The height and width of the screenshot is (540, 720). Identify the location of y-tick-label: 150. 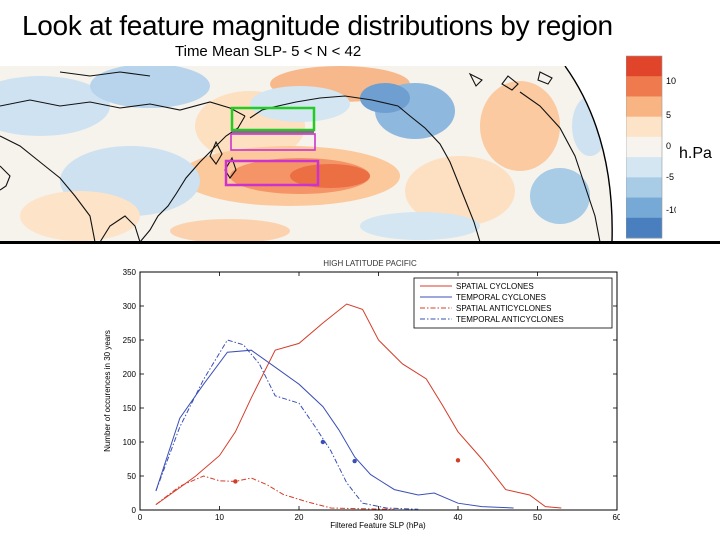
(130, 408).